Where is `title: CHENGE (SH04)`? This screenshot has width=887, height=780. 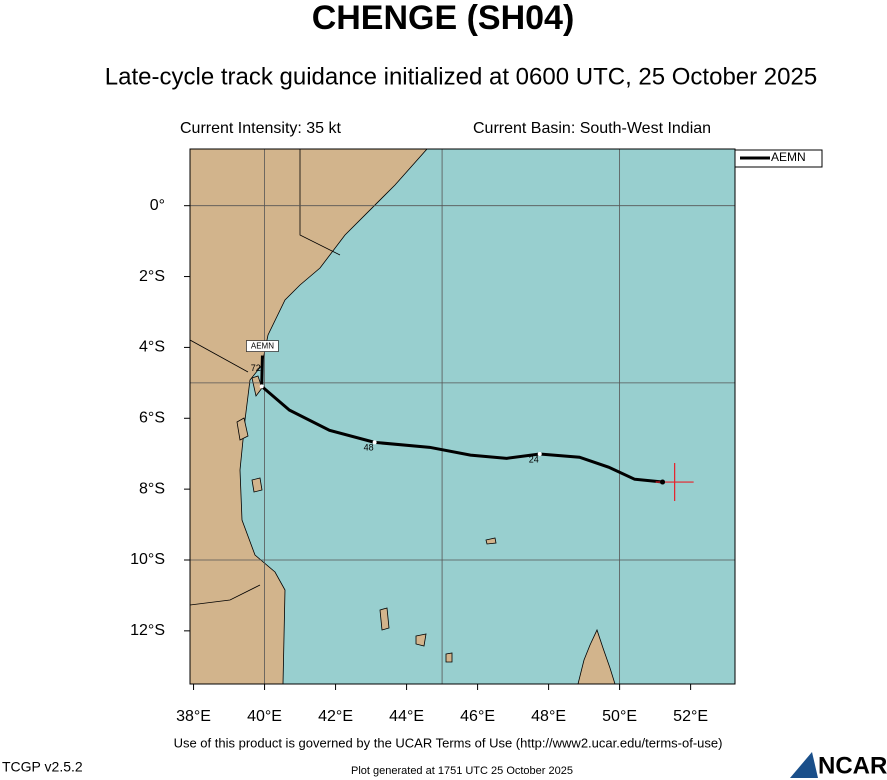 title: CHENGE (SH04) is located at coordinates (443, 18).